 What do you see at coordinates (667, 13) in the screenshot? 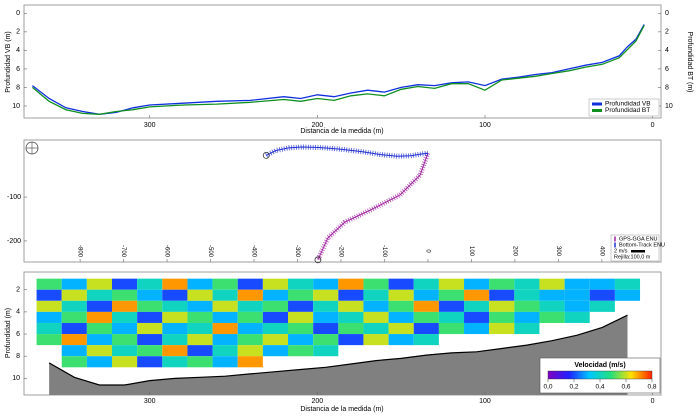
I see `y2-tick-label: 0` at bounding box center [667, 13].